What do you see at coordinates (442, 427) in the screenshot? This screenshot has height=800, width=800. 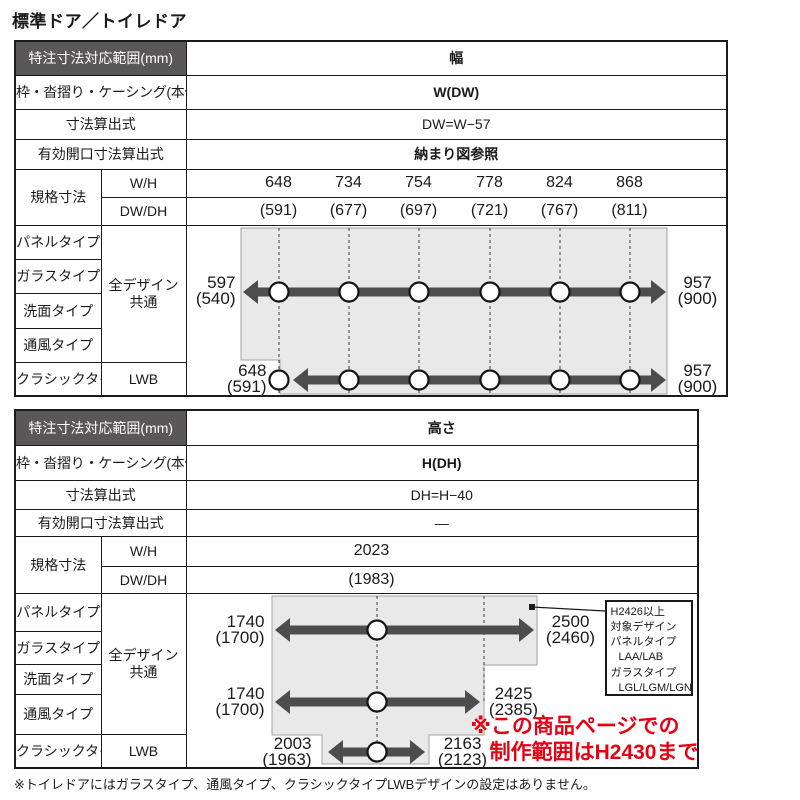 I see `height-dim-header: 高さ` at bounding box center [442, 427].